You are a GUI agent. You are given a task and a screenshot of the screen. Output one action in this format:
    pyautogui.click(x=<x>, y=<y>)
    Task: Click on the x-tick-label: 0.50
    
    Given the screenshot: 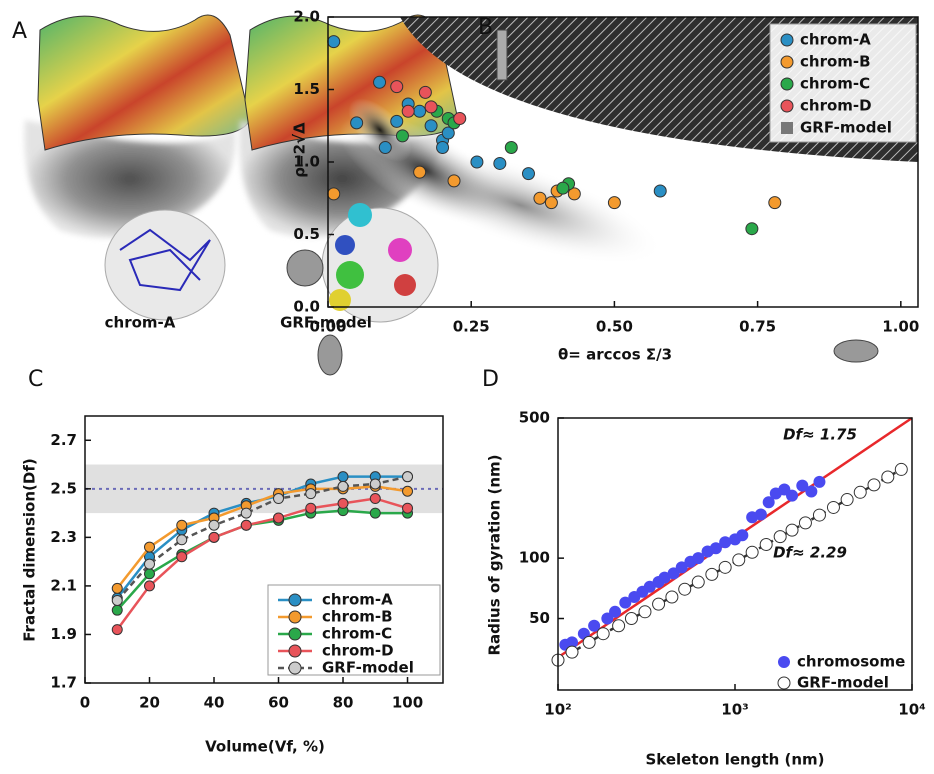 What is the action you would take?
    pyautogui.click(x=614, y=327)
    